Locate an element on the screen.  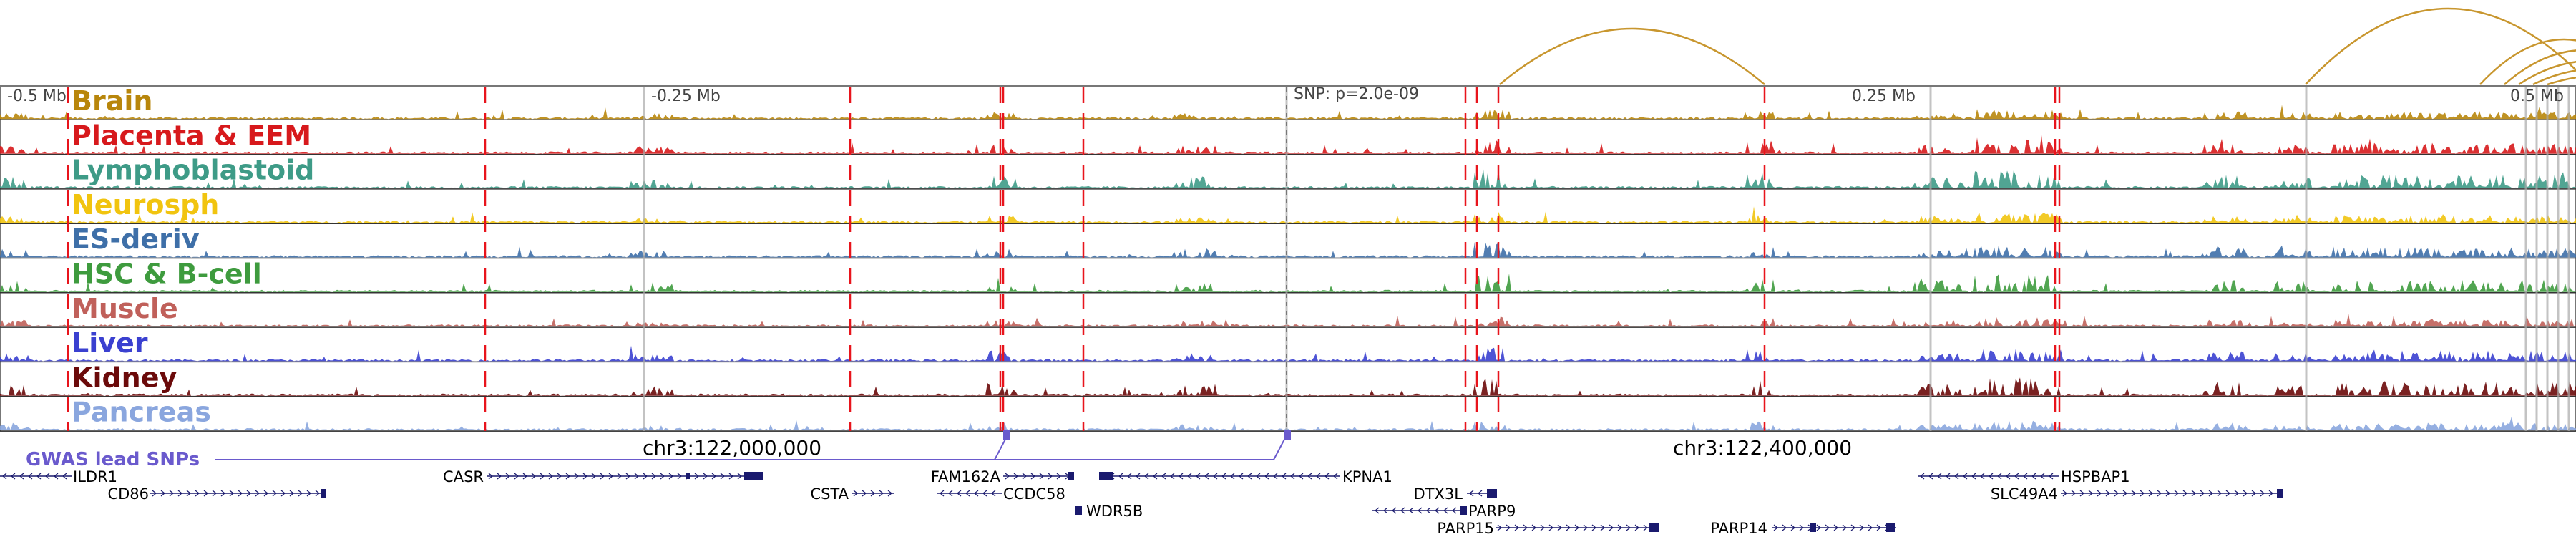
track-label-muscle: Muscle is located at coordinates (125, 308).